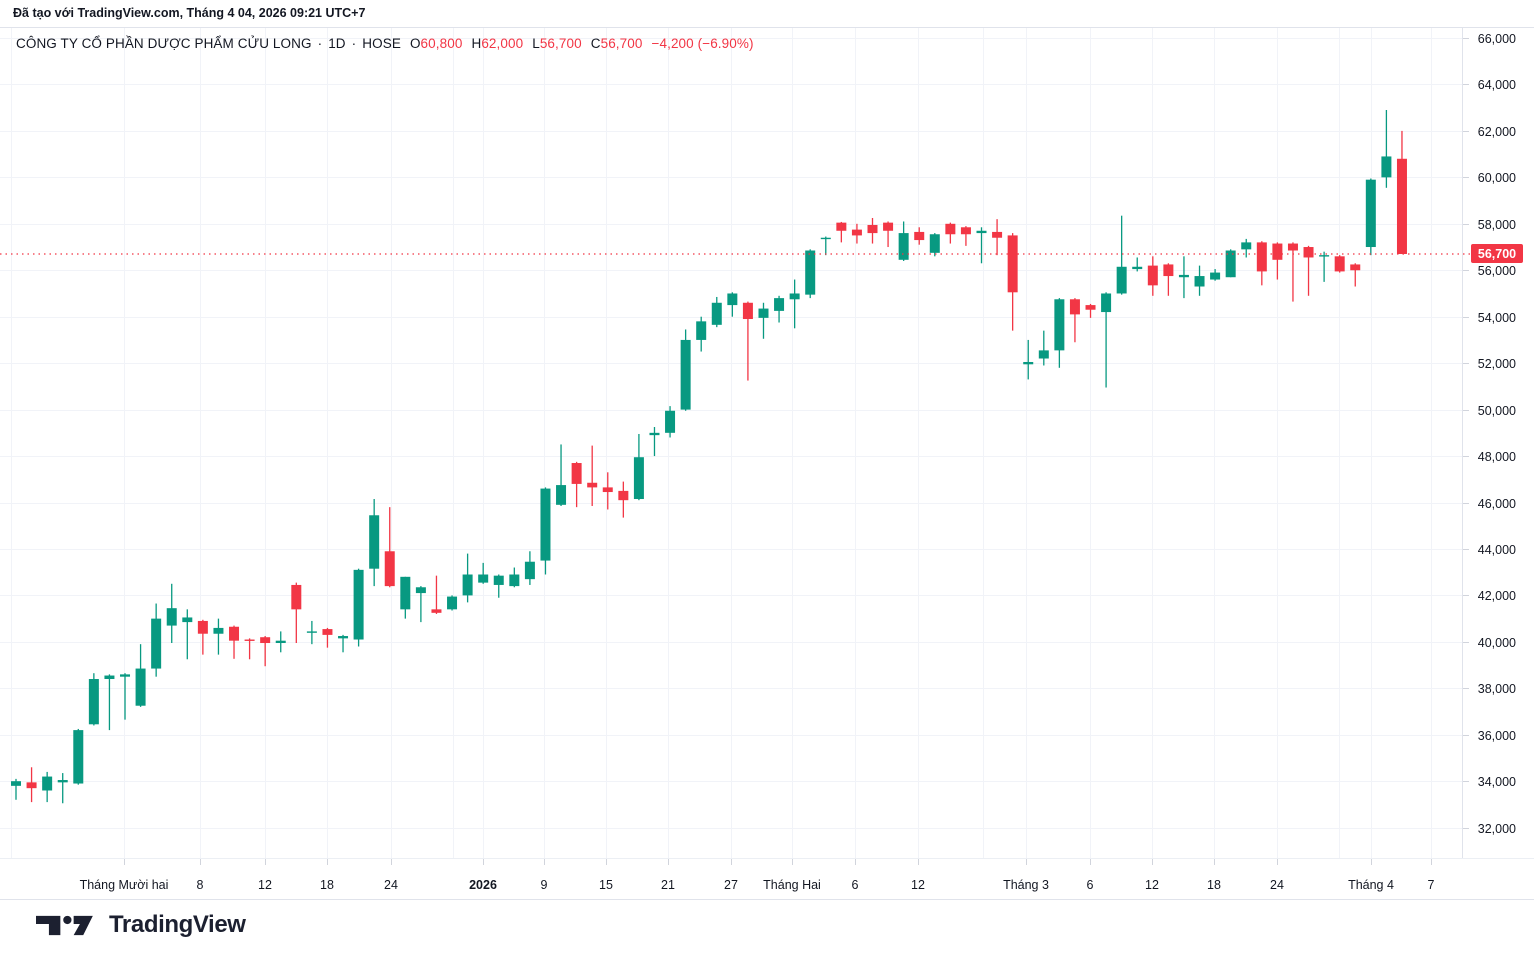 The width and height of the screenshot is (1534, 959). I want to click on y-axis-label: 66,000, so click(1497, 39).